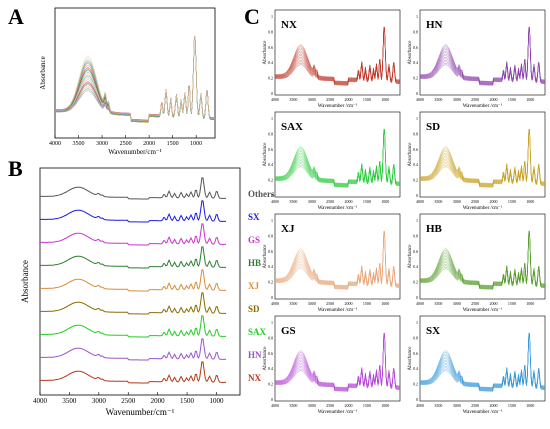 The height and width of the screenshot is (429, 550). Describe the element at coordinates (140, 412) in the screenshot. I see `b-xlabel: Wavenumber/cm⁻¹` at that location.